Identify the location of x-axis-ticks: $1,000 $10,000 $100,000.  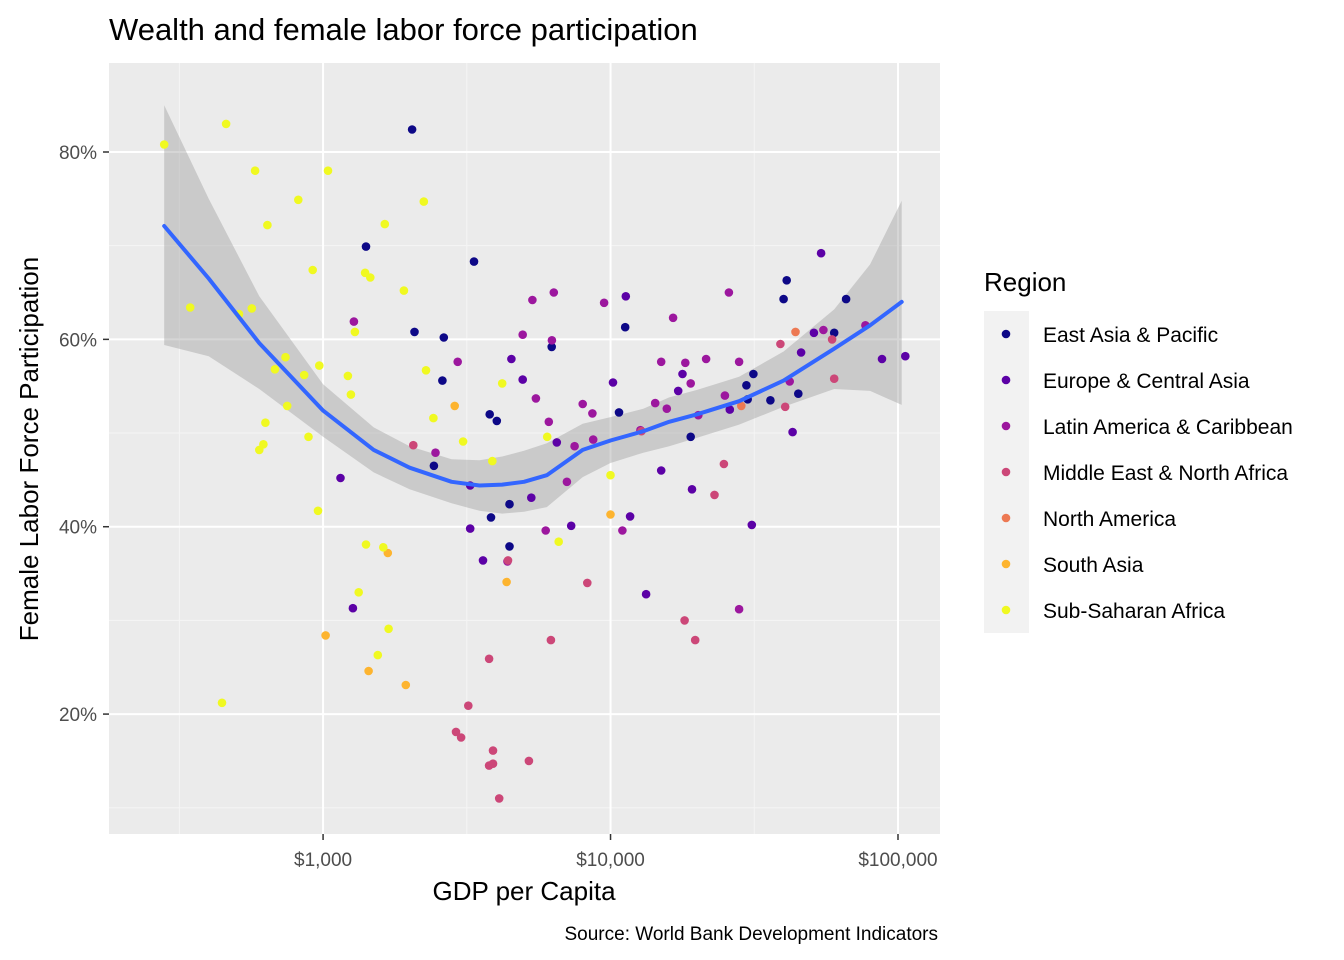
(616, 852).